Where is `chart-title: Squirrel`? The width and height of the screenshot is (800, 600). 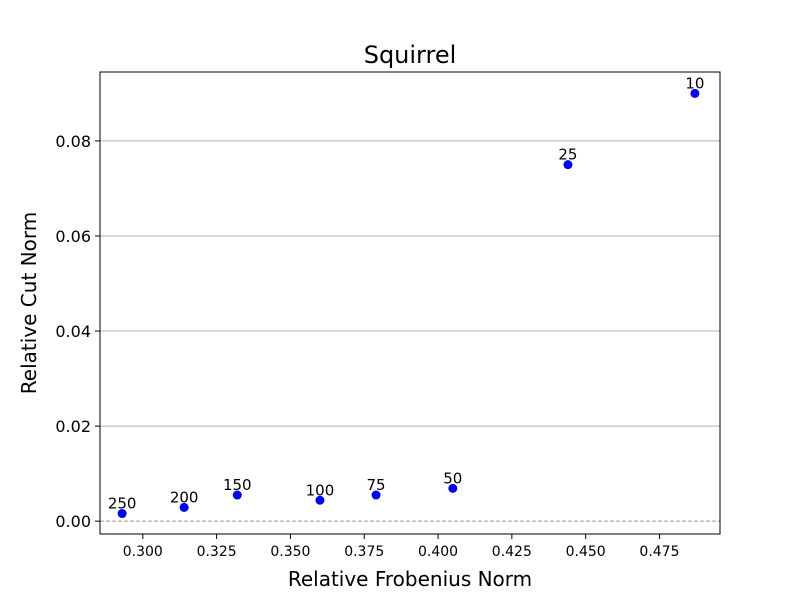
chart-title: Squirrel is located at coordinates (410, 55).